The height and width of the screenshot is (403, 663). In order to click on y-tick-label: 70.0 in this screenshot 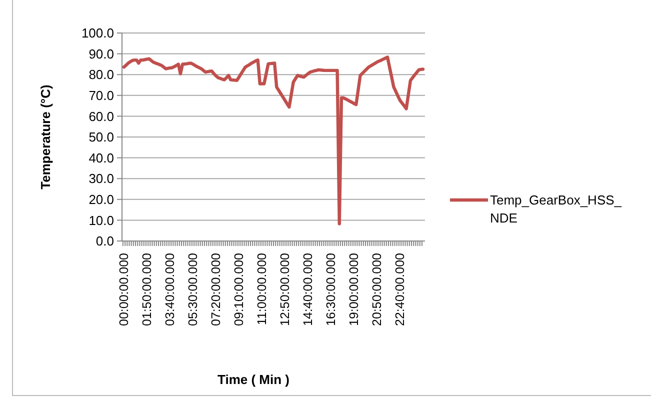, I will do `click(101, 95)`.